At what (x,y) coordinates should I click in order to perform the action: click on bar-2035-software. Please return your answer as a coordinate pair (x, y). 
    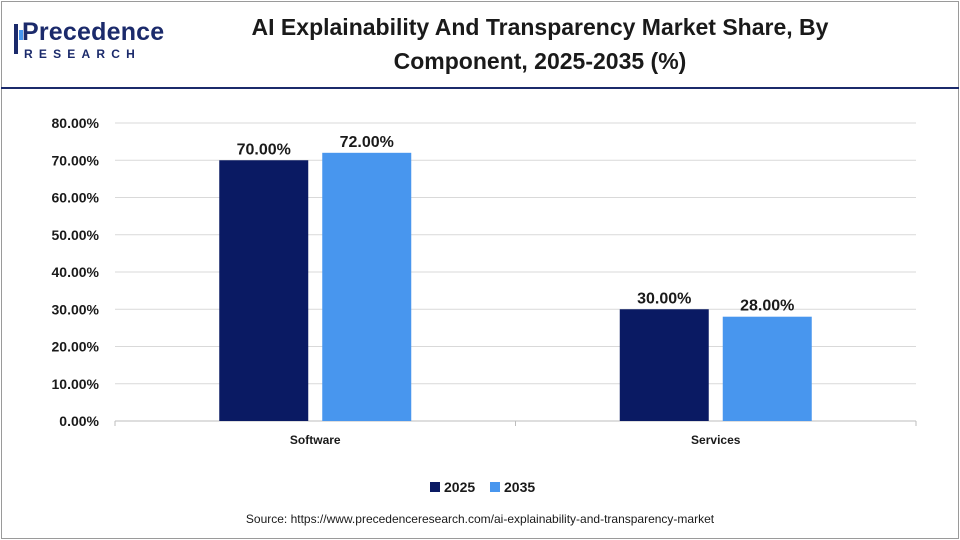
    Looking at the image, I should click on (367, 287).